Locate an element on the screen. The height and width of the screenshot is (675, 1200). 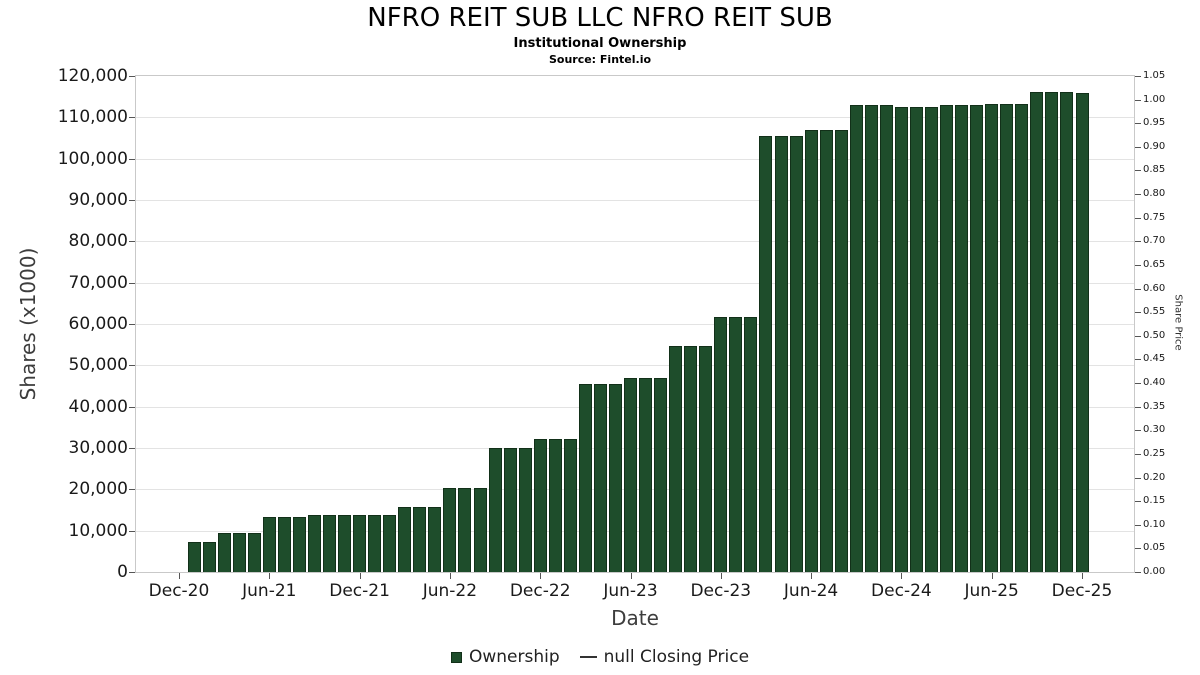
x-tick-label: Dec-20 is located at coordinates (179, 591).